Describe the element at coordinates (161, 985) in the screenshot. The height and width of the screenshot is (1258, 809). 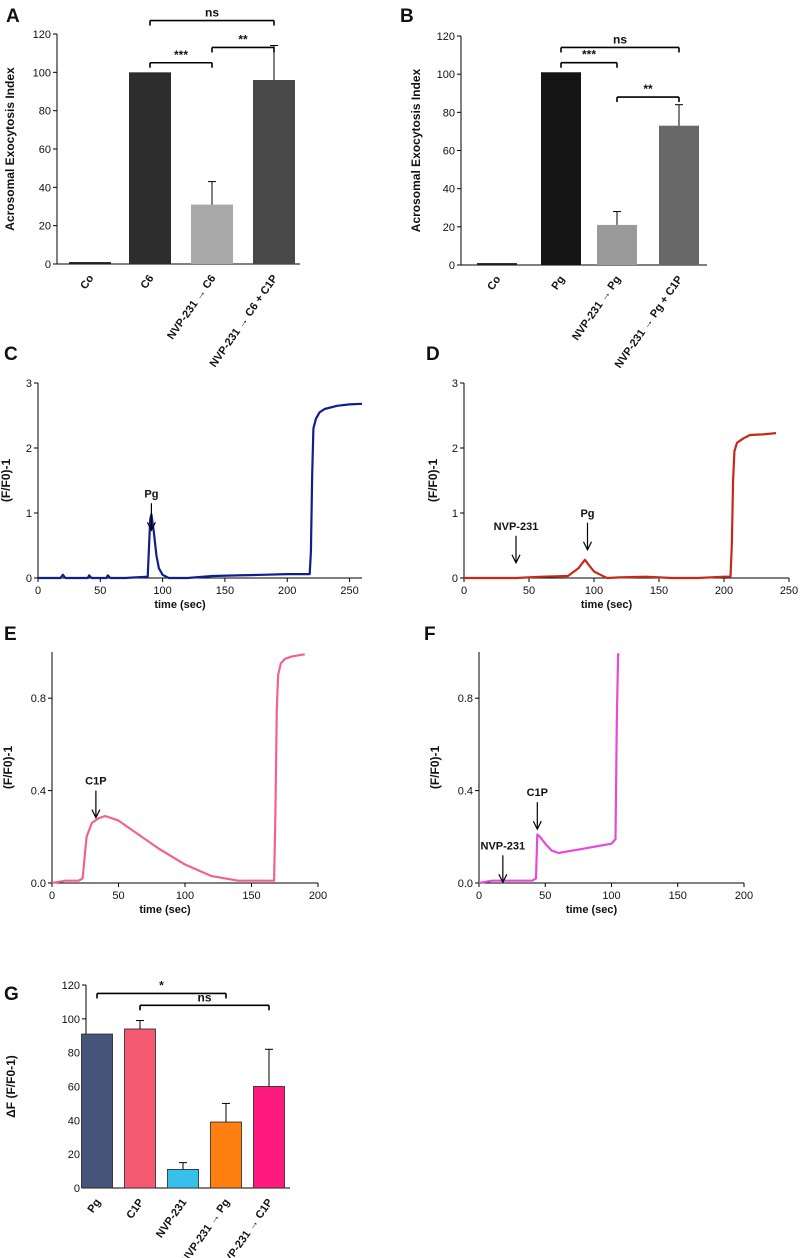
I see `significance-label: *` at that location.